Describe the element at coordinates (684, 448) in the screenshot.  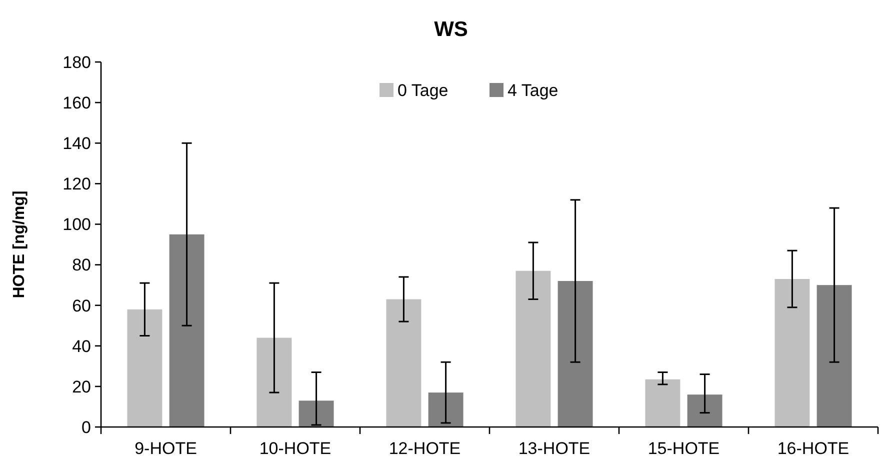
I see `x-tick-label: 15-HOTE` at that location.